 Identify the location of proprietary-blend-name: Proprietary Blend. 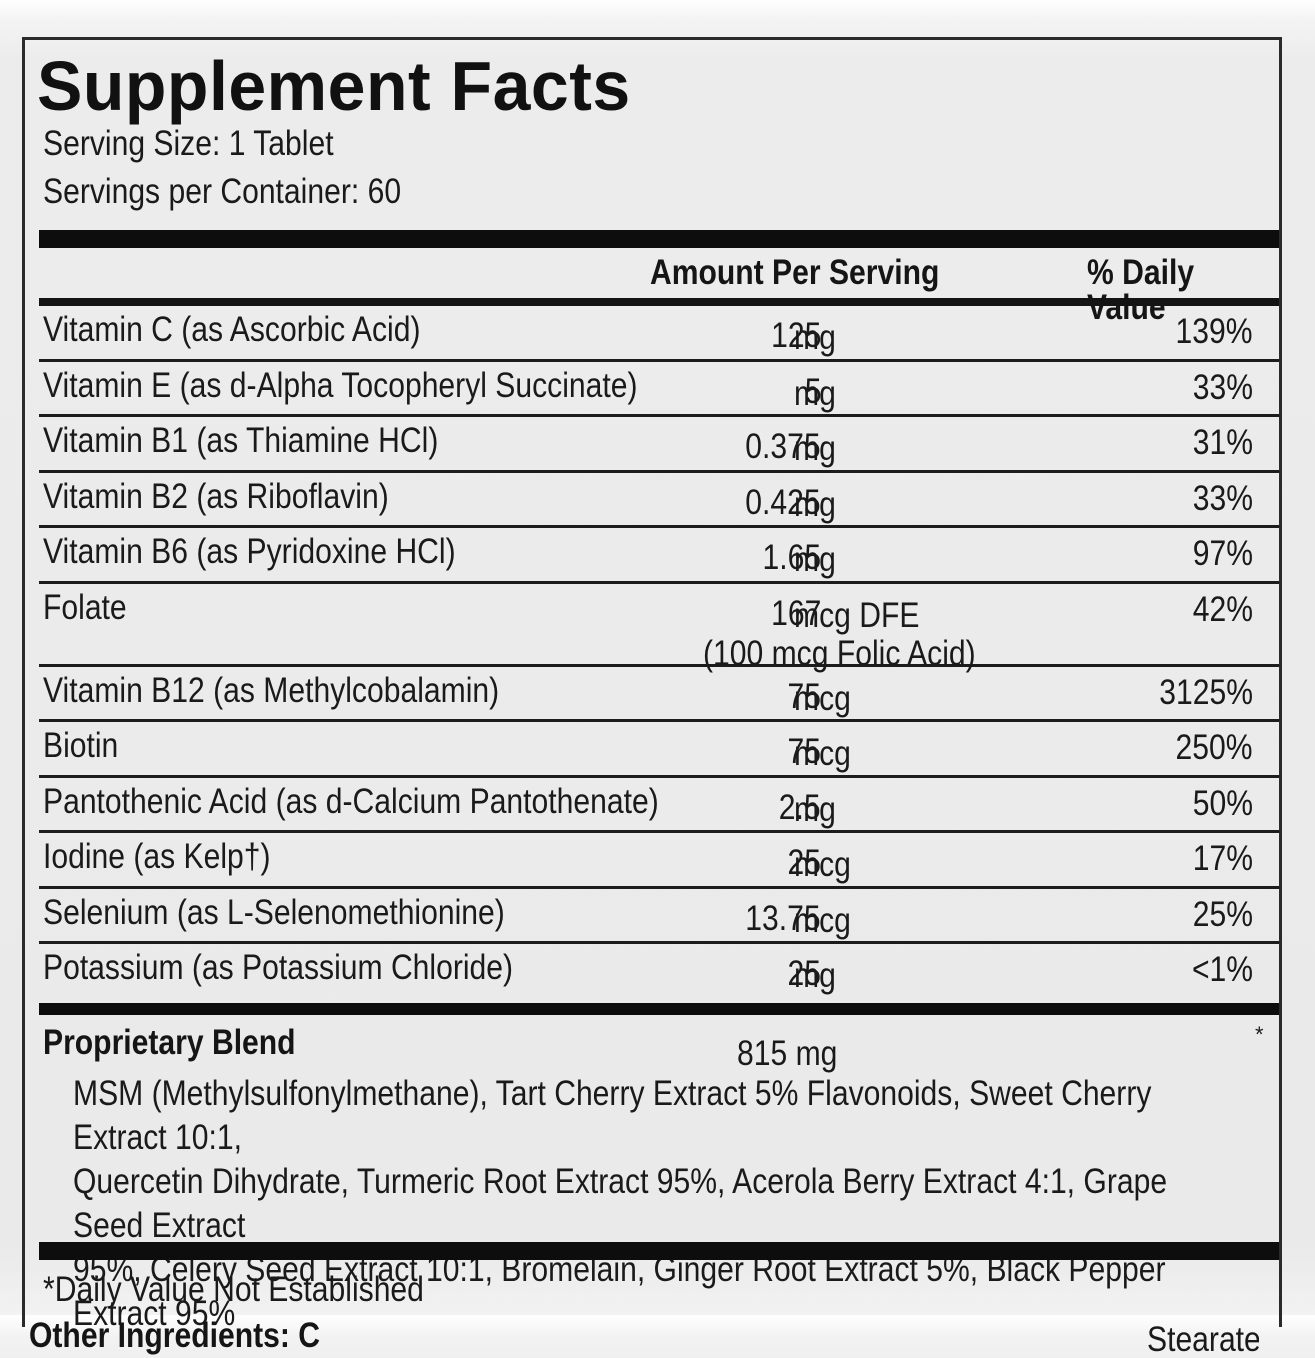
(169, 1042).